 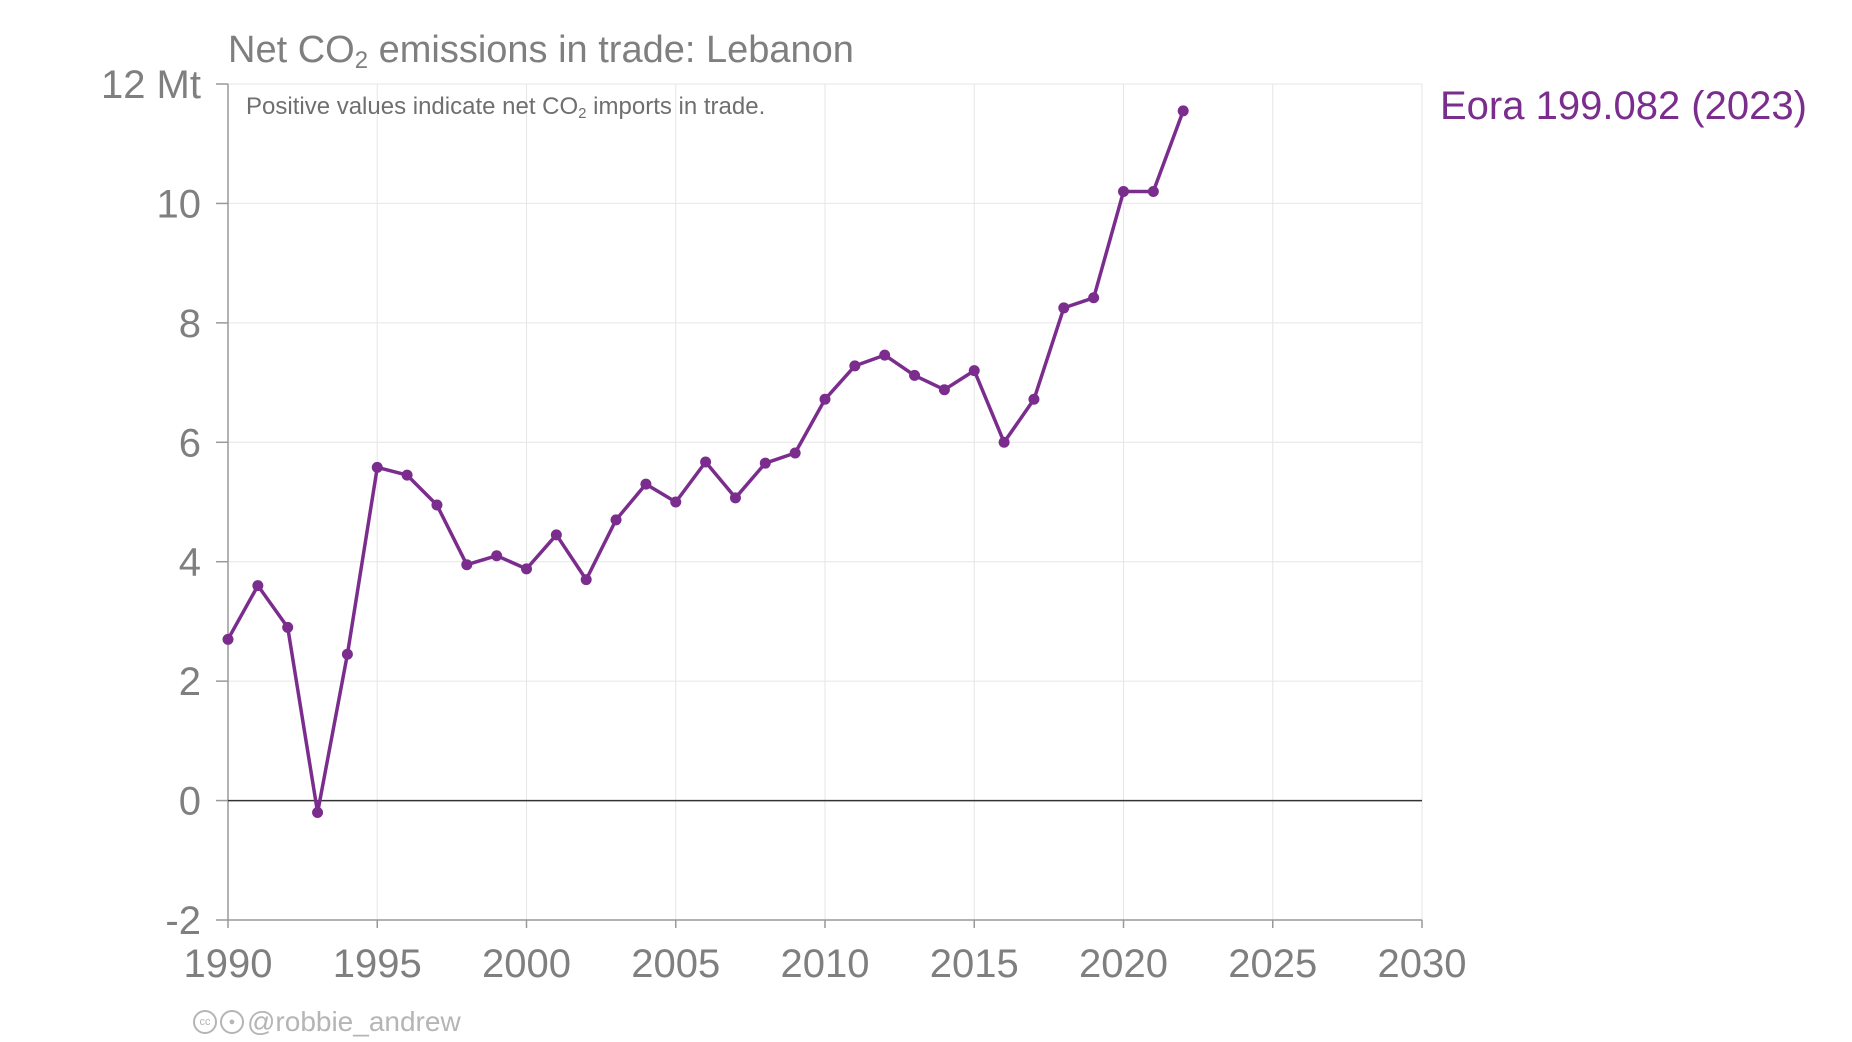 I want to click on y-tick-label: 4, so click(x=190, y=563).